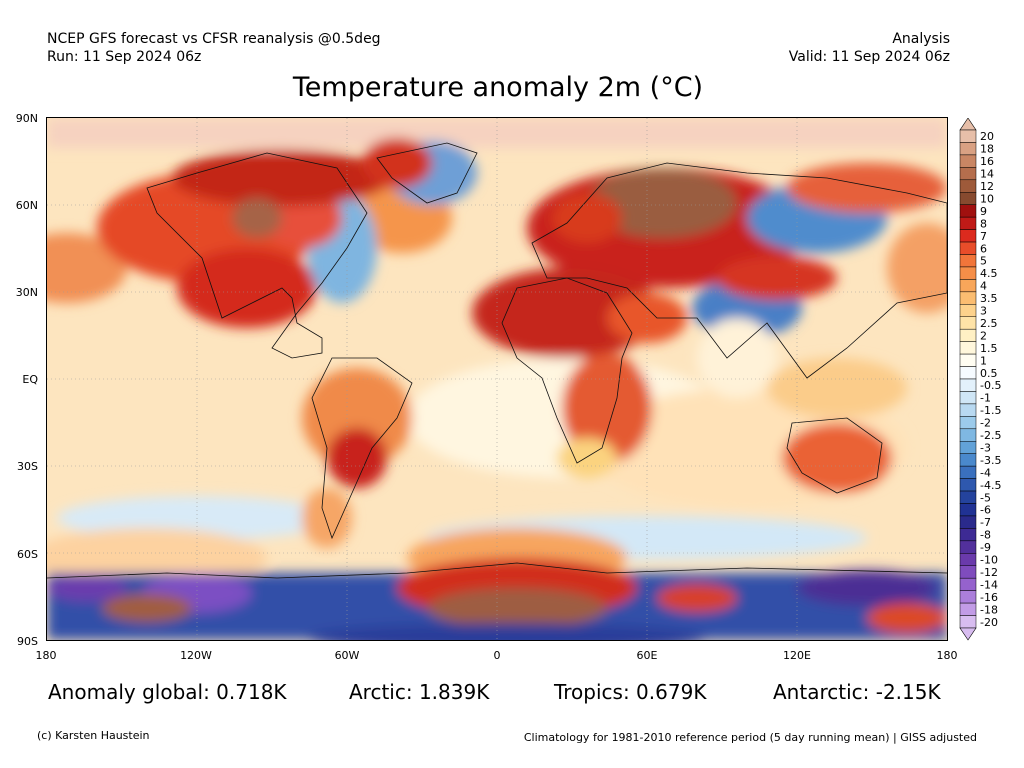  What do you see at coordinates (27, 641) in the screenshot?
I see `lat-label-90s: 90S` at bounding box center [27, 641].